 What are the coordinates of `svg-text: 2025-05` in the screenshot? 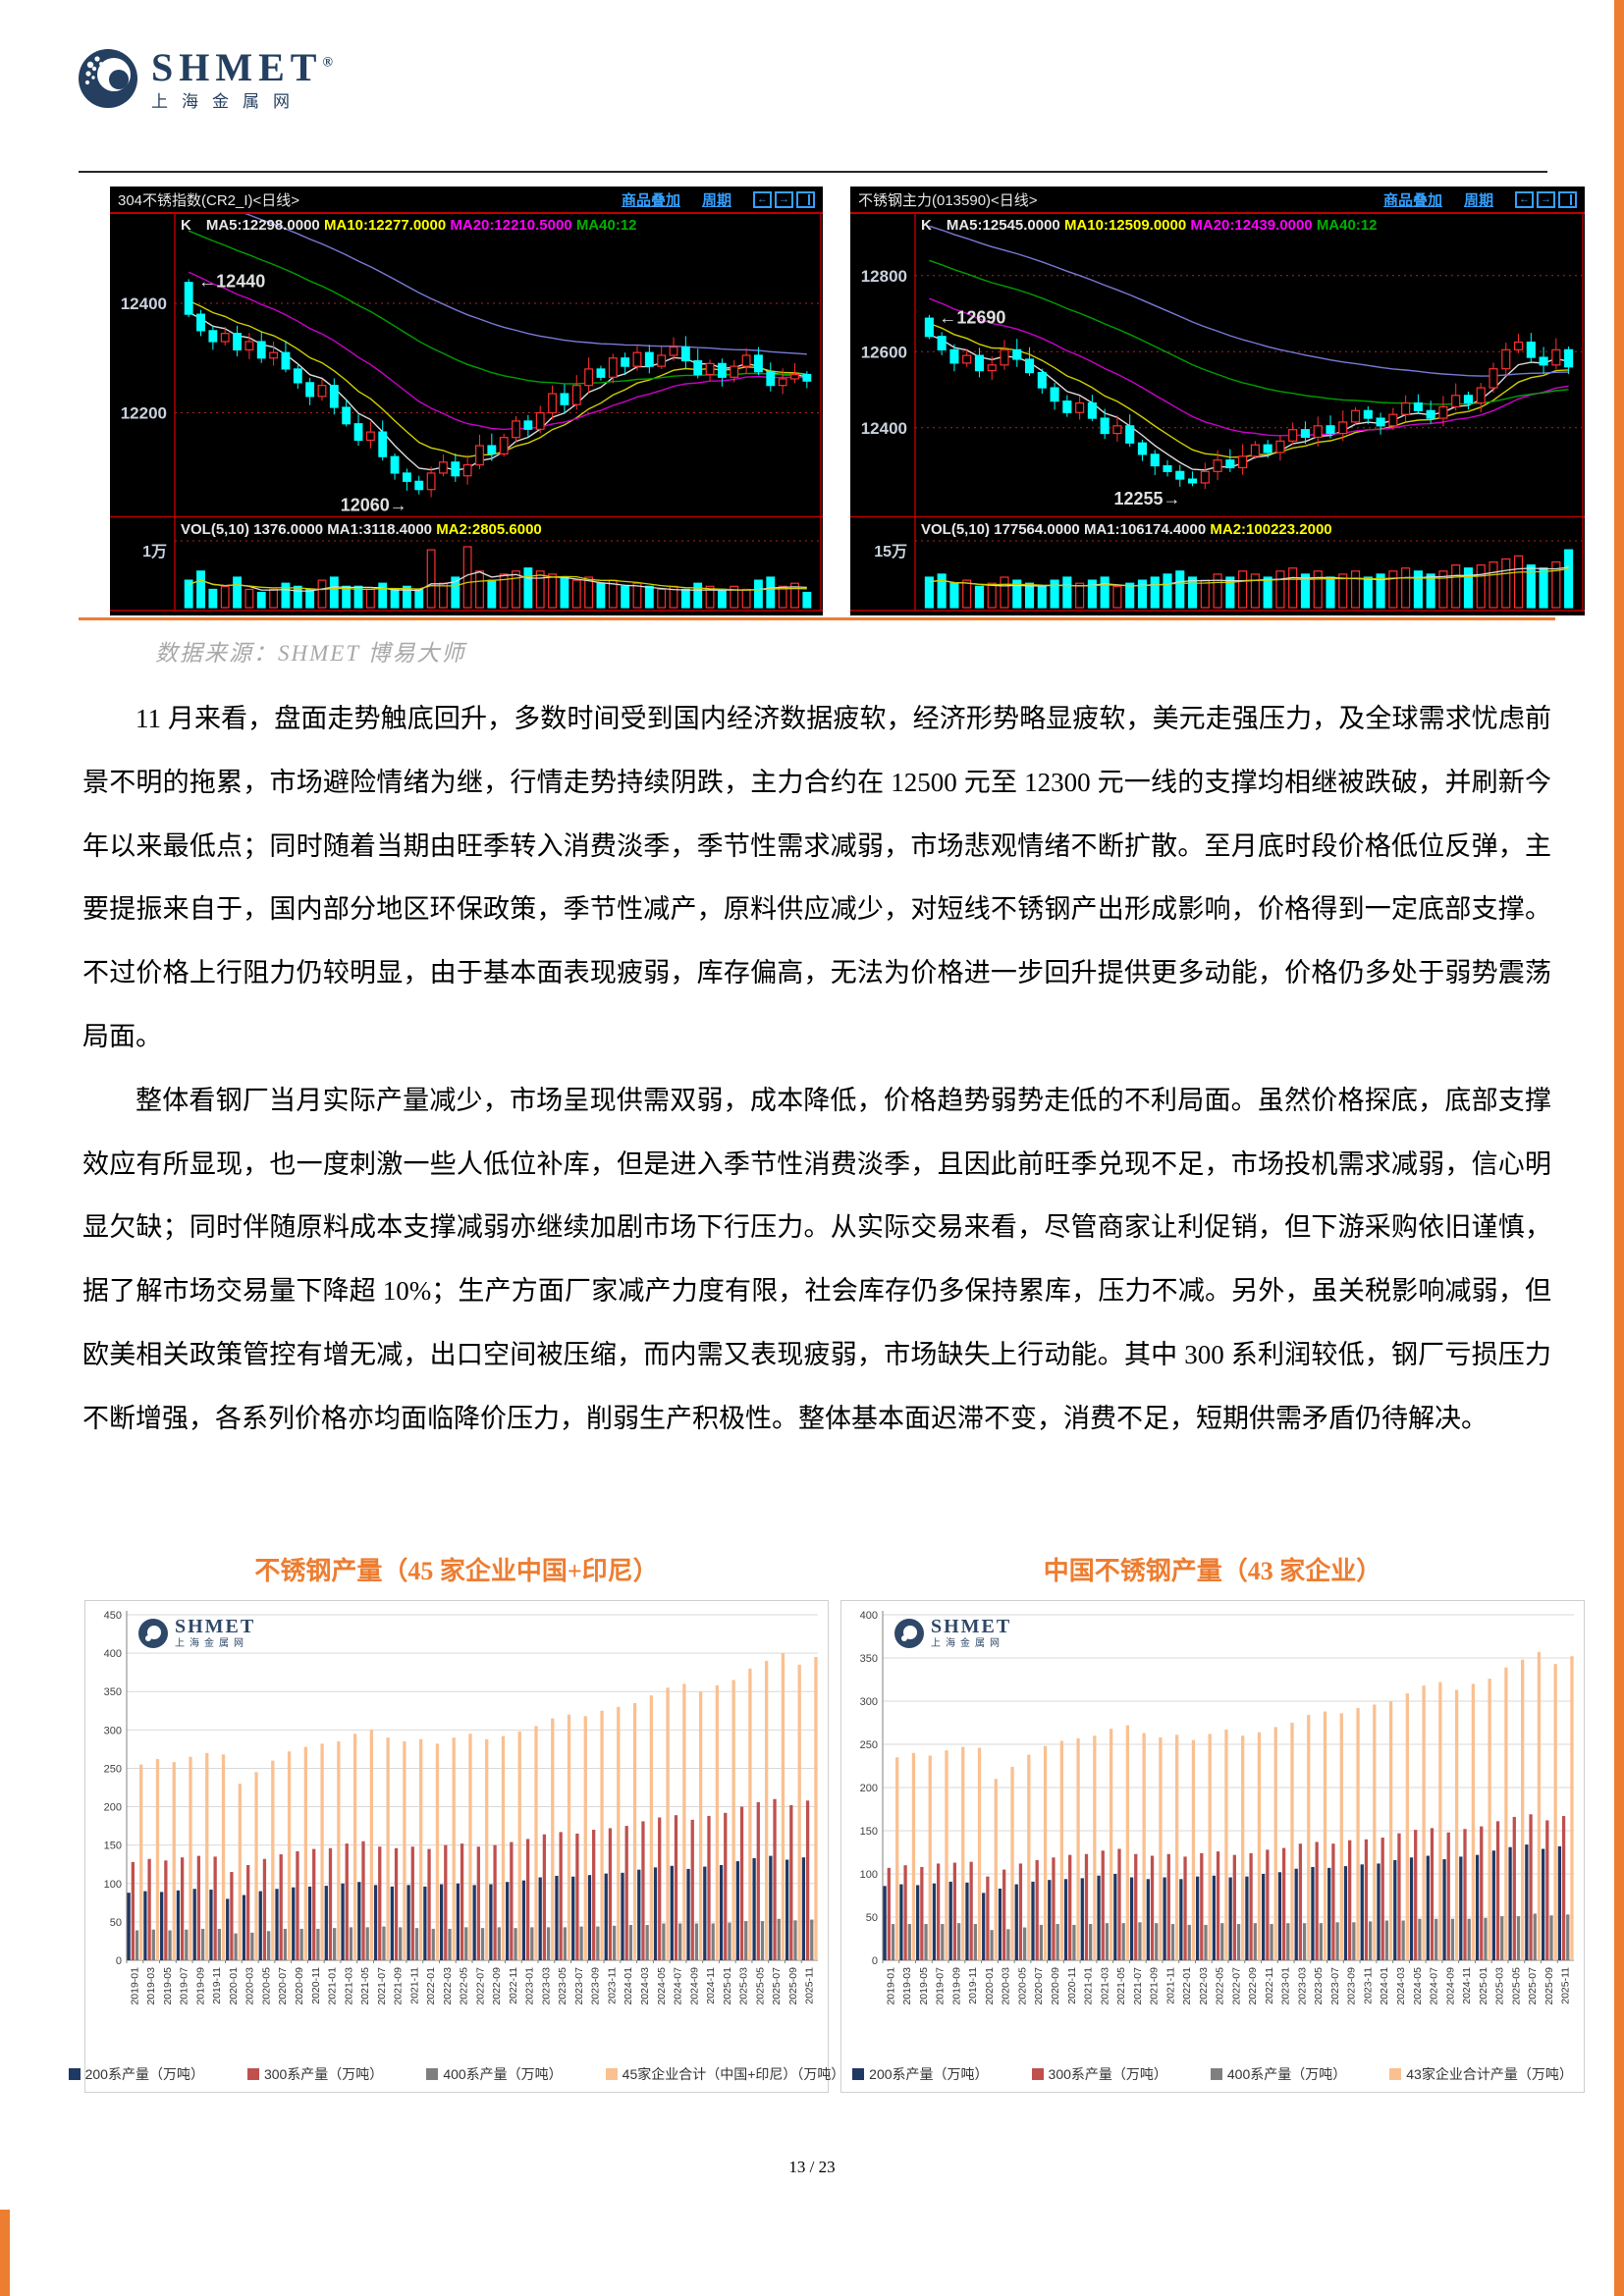 It's located at (760, 1986).